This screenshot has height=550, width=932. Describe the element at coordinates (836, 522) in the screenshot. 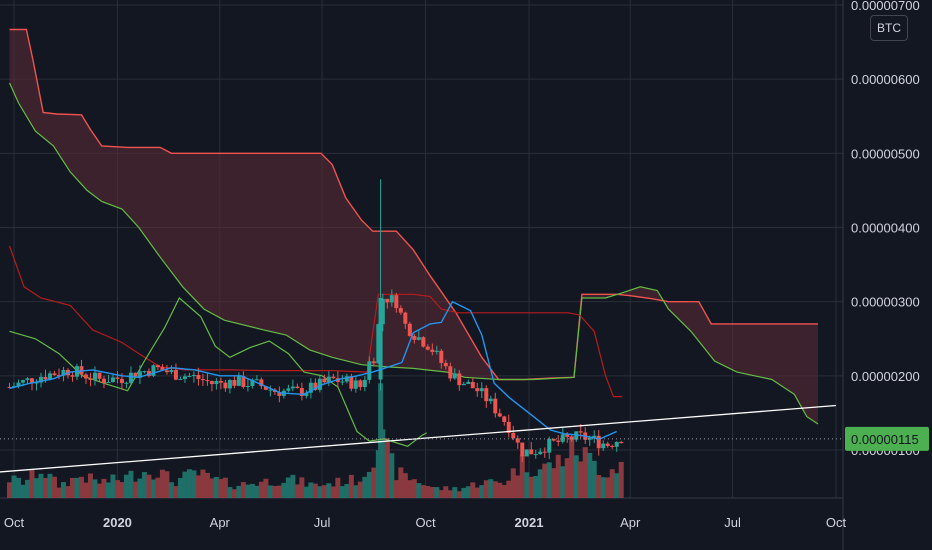

I see `time-axis-label: Oct` at that location.